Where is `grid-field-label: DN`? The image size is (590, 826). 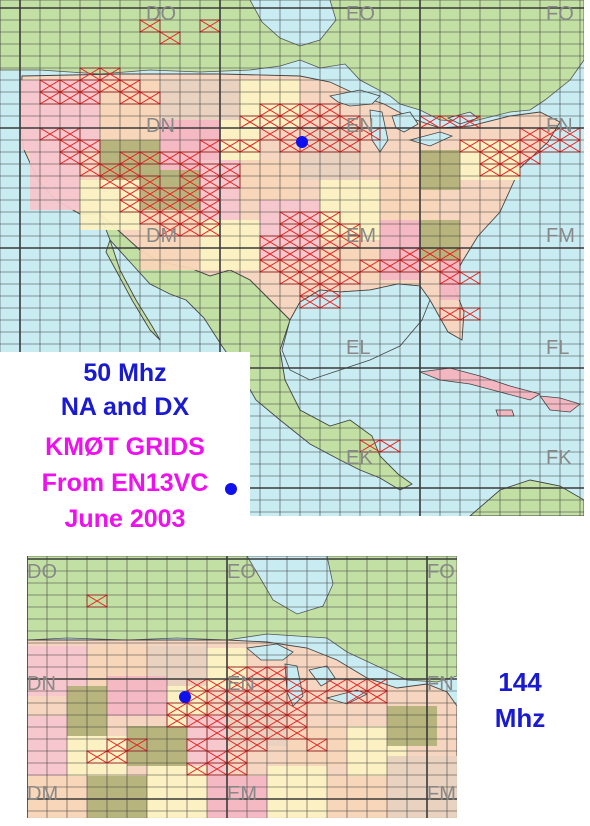
grid-field-label: DN is located at coordinates (41, 684).